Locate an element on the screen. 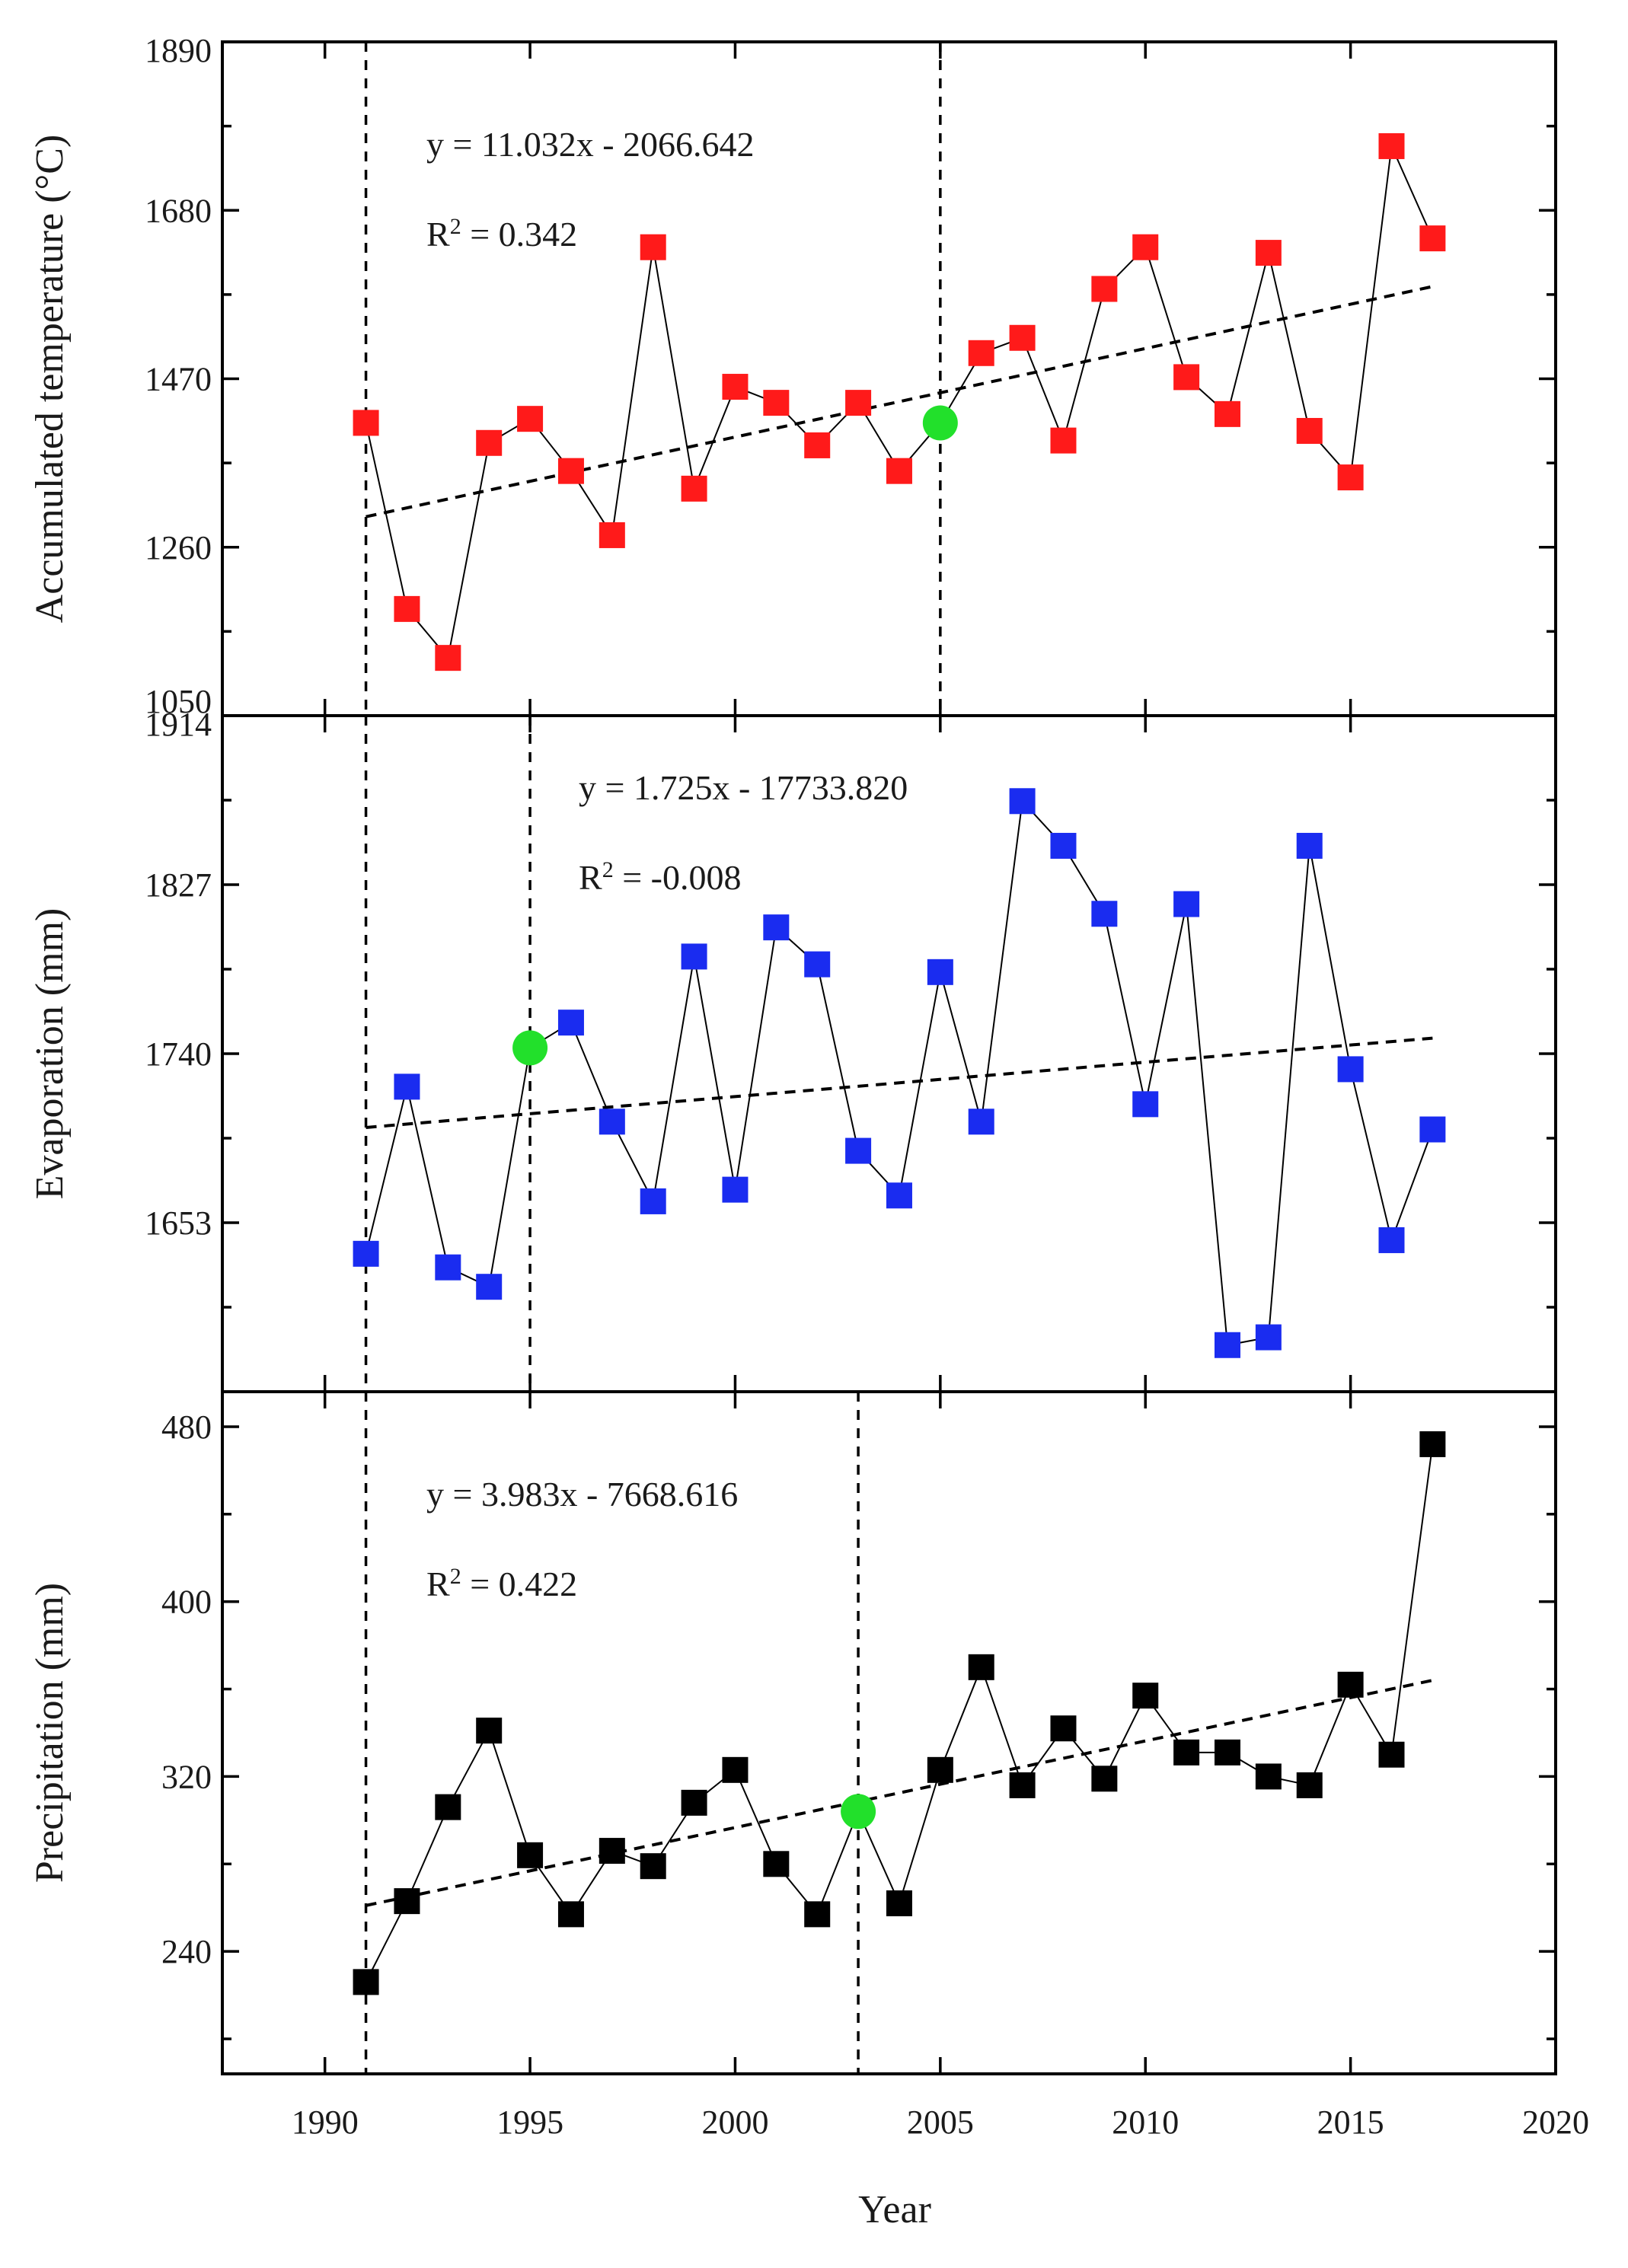  x-axis-title: Year is located at coordinates (894, 2209).